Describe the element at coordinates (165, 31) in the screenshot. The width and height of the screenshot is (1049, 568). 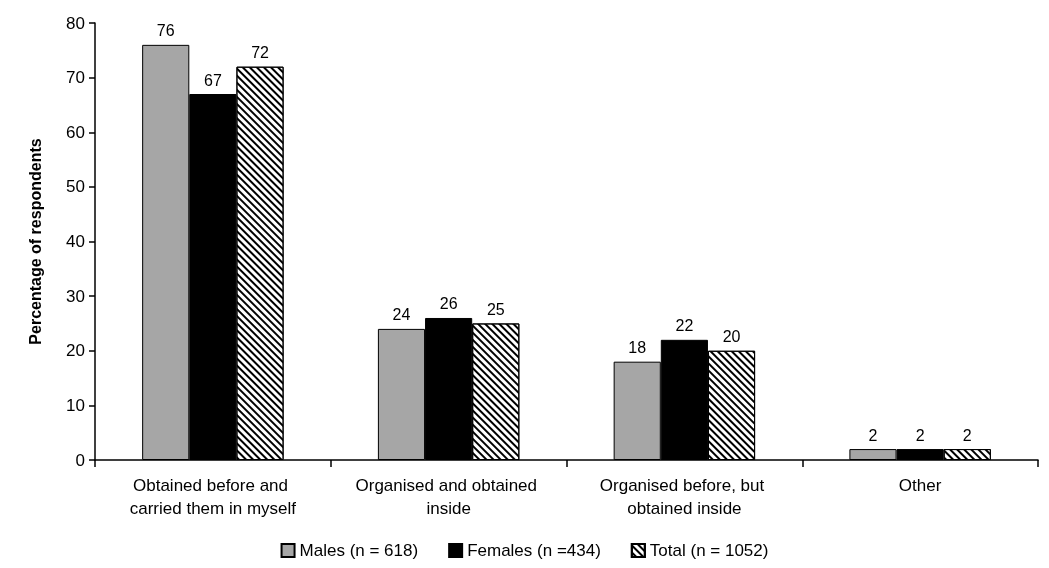
I see `data-label: 76` at that location.